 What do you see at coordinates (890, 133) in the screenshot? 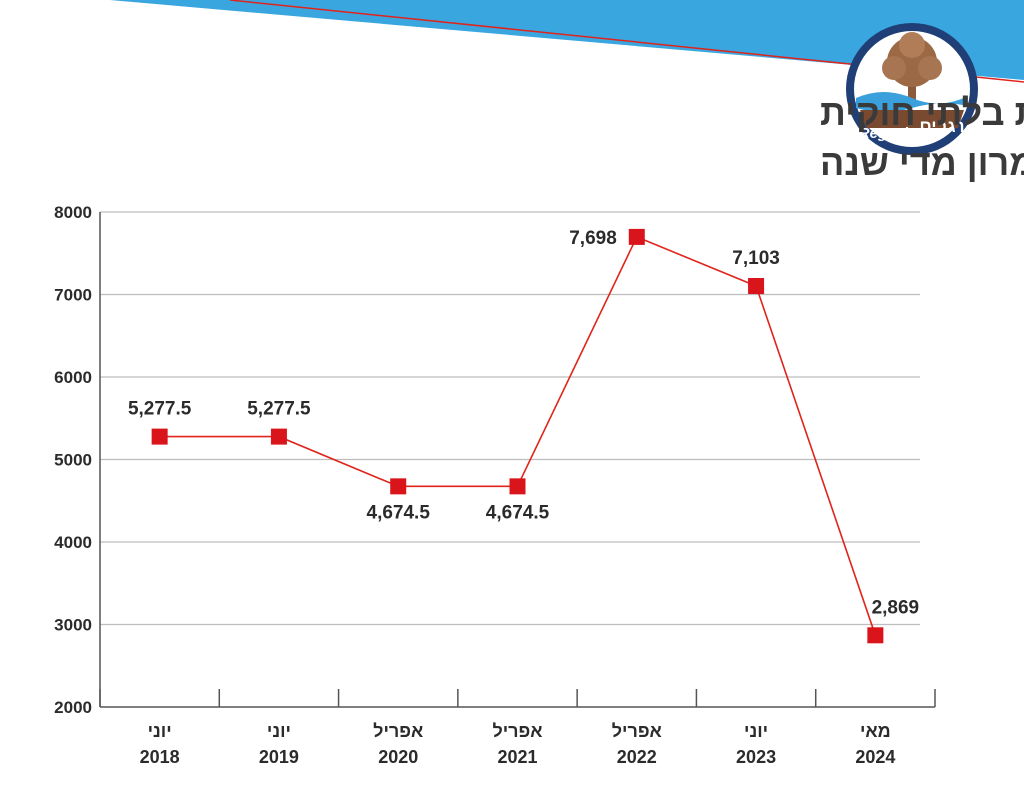
I see `logo-latin-name: Regavim` at bounding box center [890, 133].